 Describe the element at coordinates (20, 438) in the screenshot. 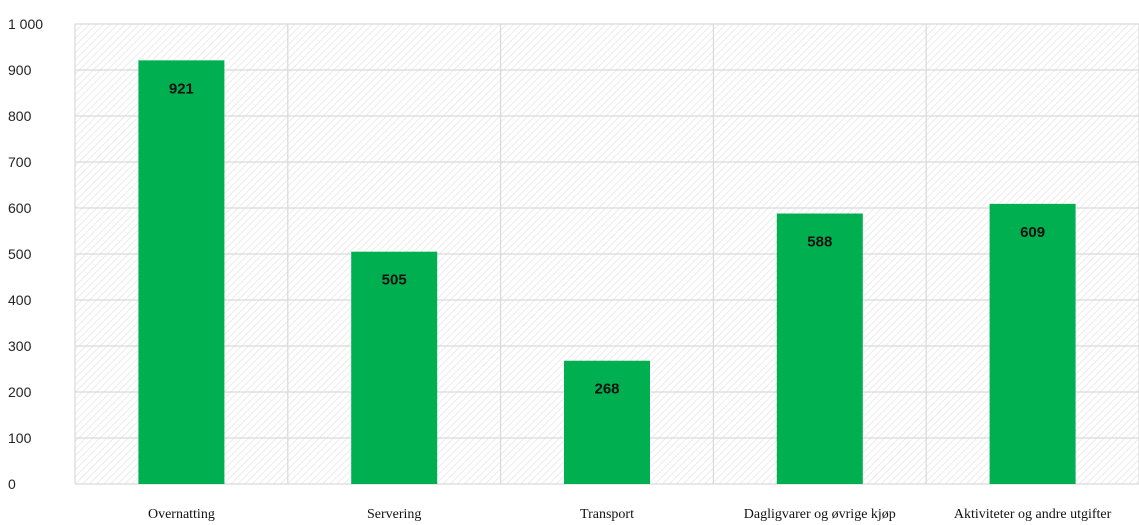

I see `y-tick-label: 100` at that location.